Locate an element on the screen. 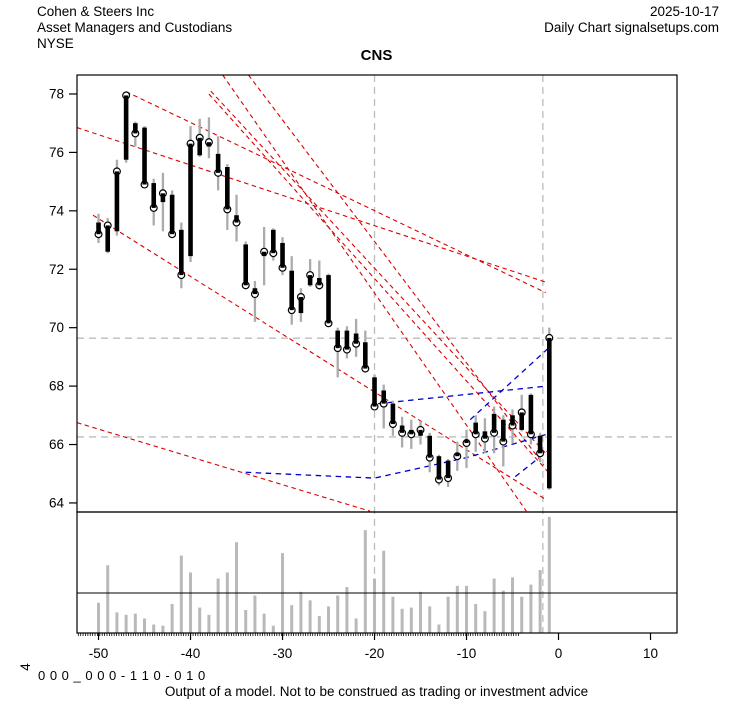 The image size is (753, 708). ticker-title: CNS is located at coordinates (376, 55).